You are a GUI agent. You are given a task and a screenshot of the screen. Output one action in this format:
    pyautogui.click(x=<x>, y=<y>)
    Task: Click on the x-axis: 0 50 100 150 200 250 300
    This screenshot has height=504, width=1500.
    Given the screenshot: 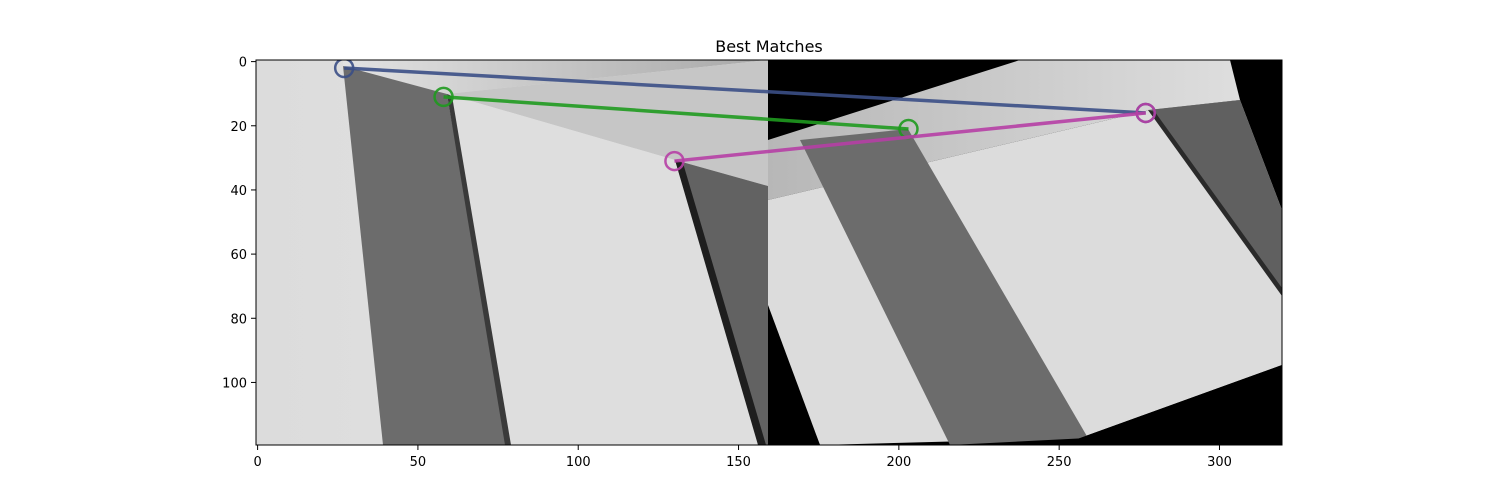 What is the action you would take?
    pyautogui.click(x=742, y=457)
    